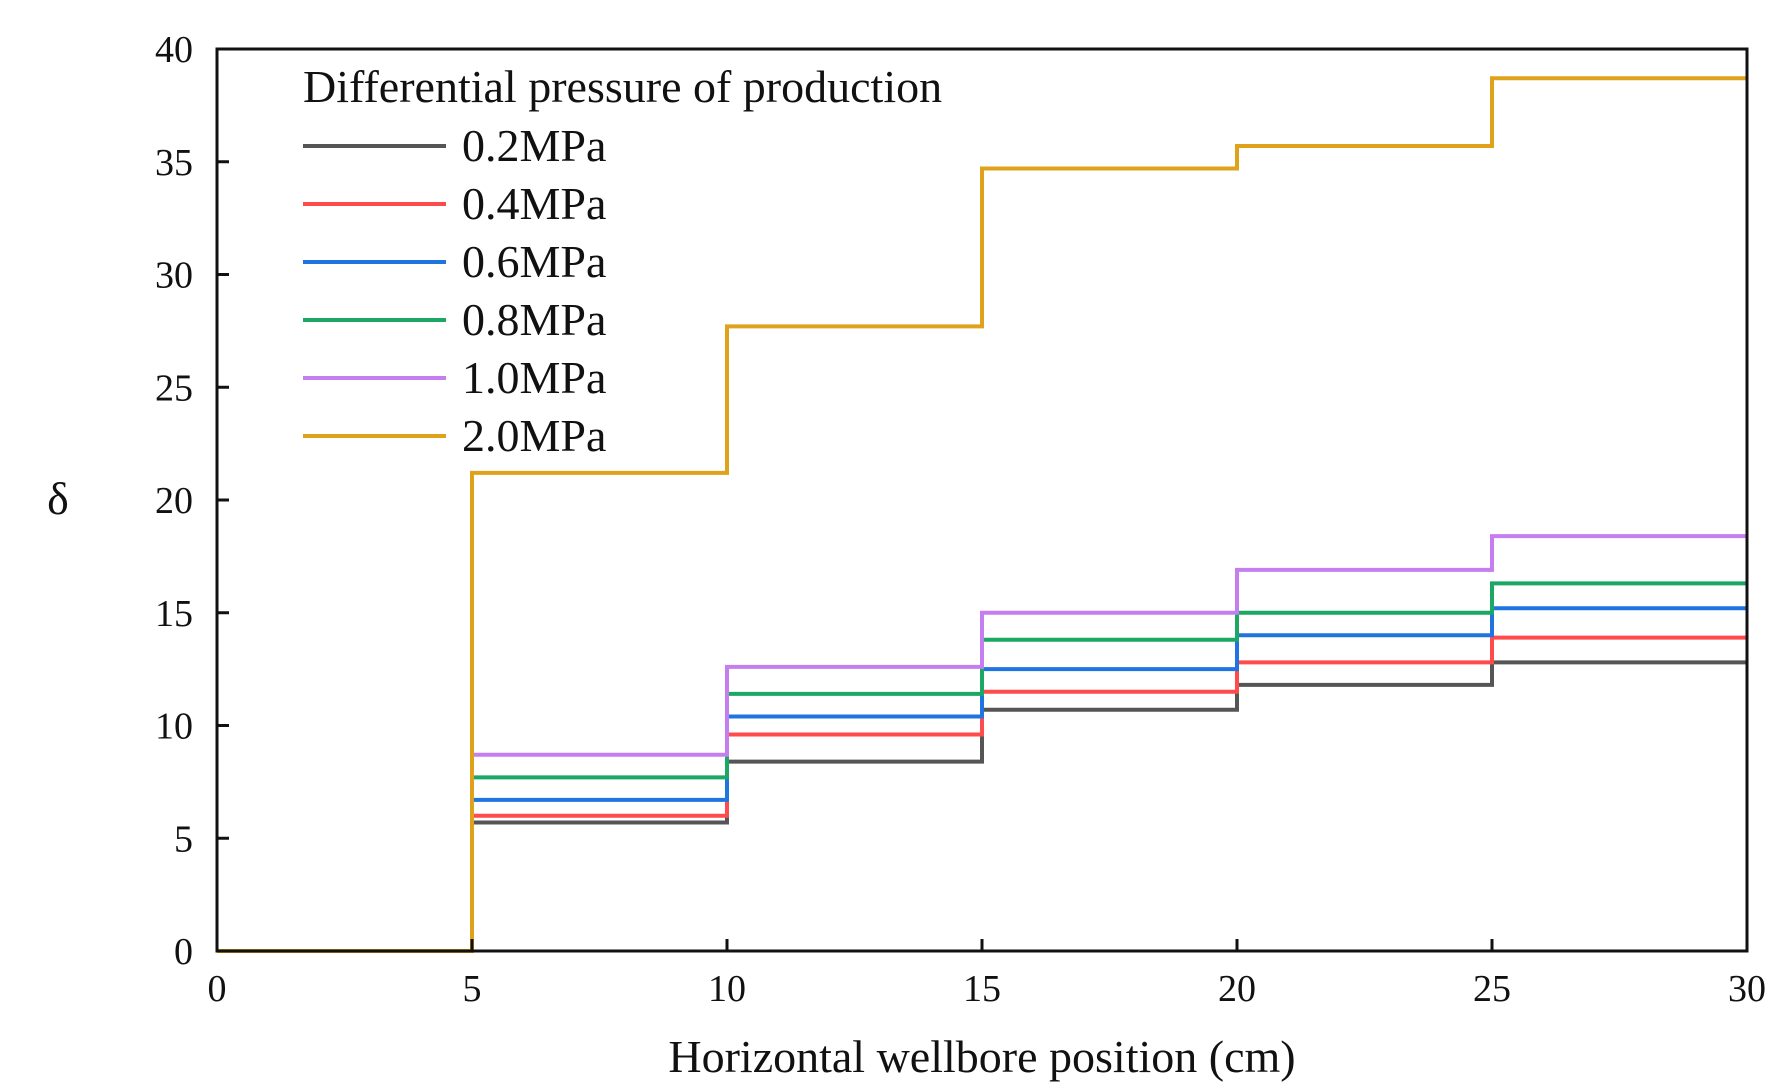 The width and height of the screenshot is (1788, 1089). I want to click on x-tick-label: 10, so click(727, 989).